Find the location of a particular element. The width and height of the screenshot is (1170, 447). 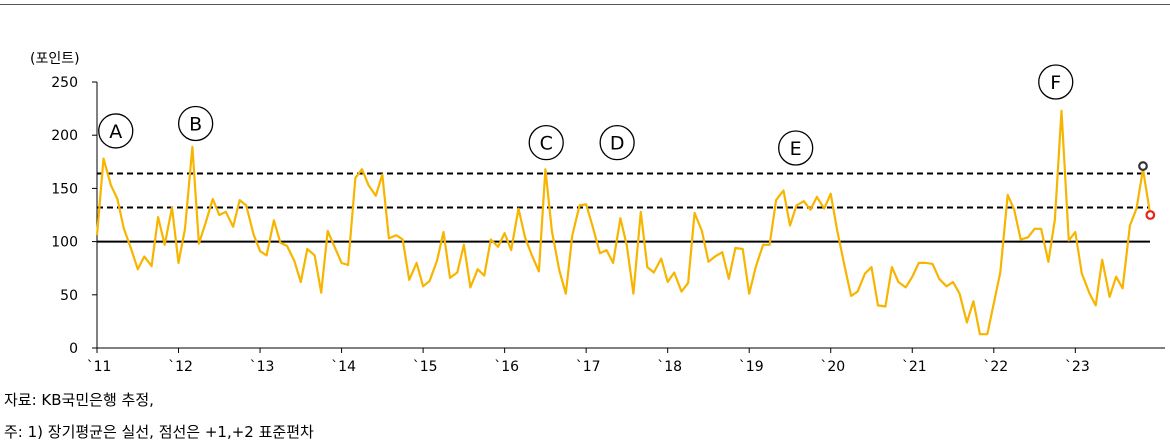

x-tick-label: `12 is located at coordinates (180, 367).